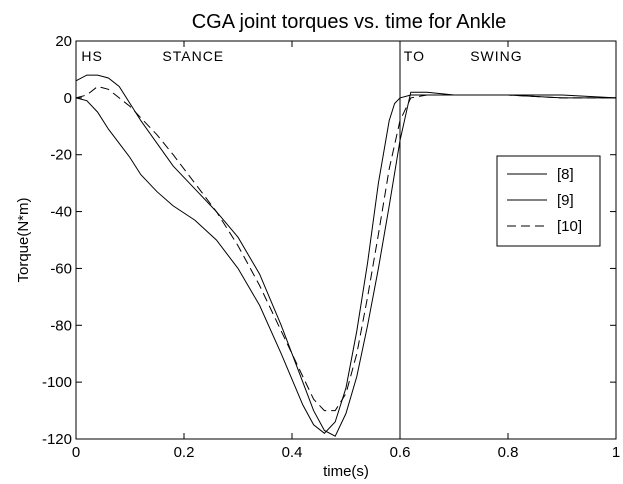 The height and width of the screenshot is (484, 623). What do you see at coordinates (57, 382) in the screenshot?
I see `y-tick-label: -100` at bounding box center [57, 382].